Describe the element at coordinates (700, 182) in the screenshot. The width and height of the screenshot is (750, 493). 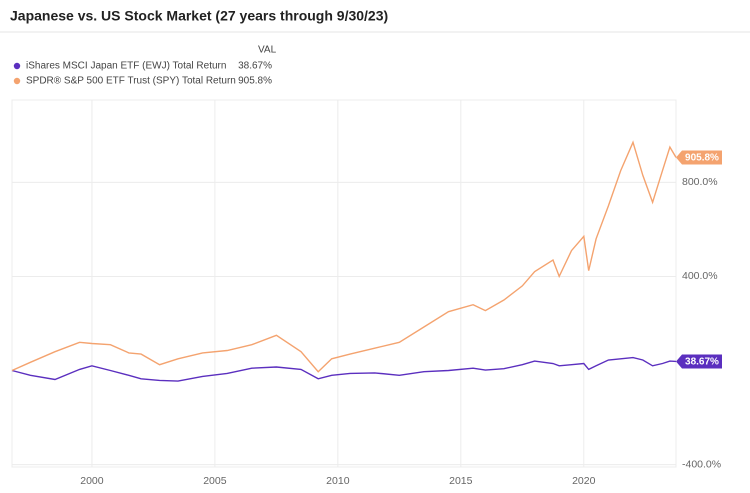
I see `y-tick-label: 800.0%` at that location.